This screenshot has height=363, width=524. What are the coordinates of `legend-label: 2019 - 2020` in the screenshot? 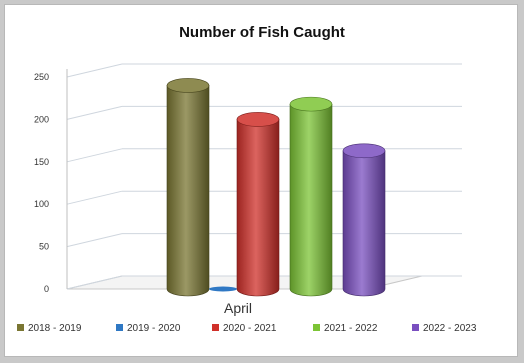 It's located at (154, 328).